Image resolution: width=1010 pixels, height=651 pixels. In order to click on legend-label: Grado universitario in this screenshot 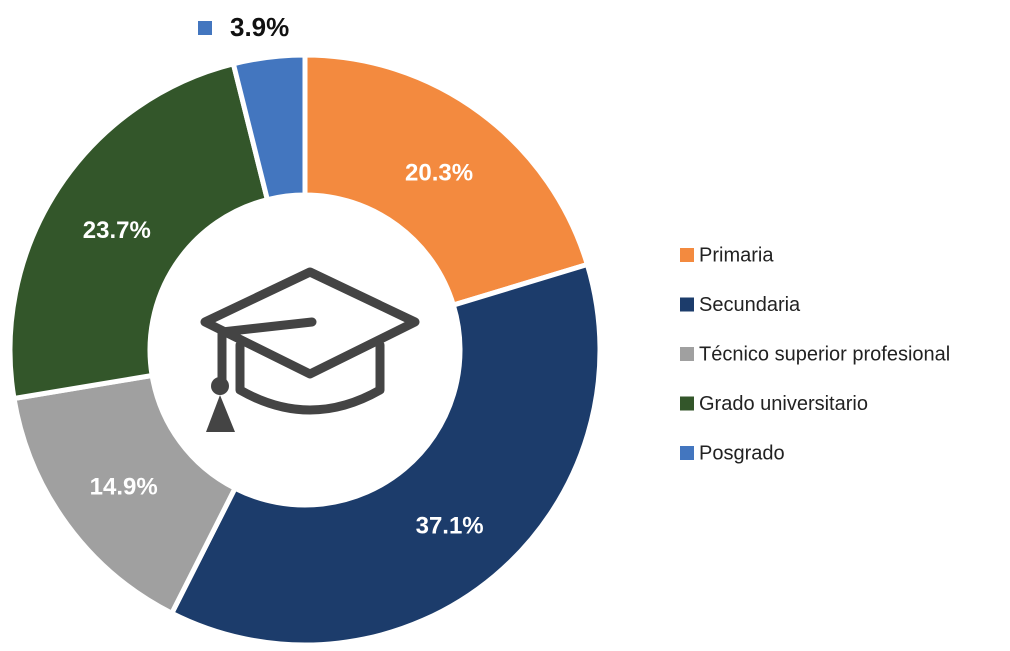, I will do `click(783, 404)`.